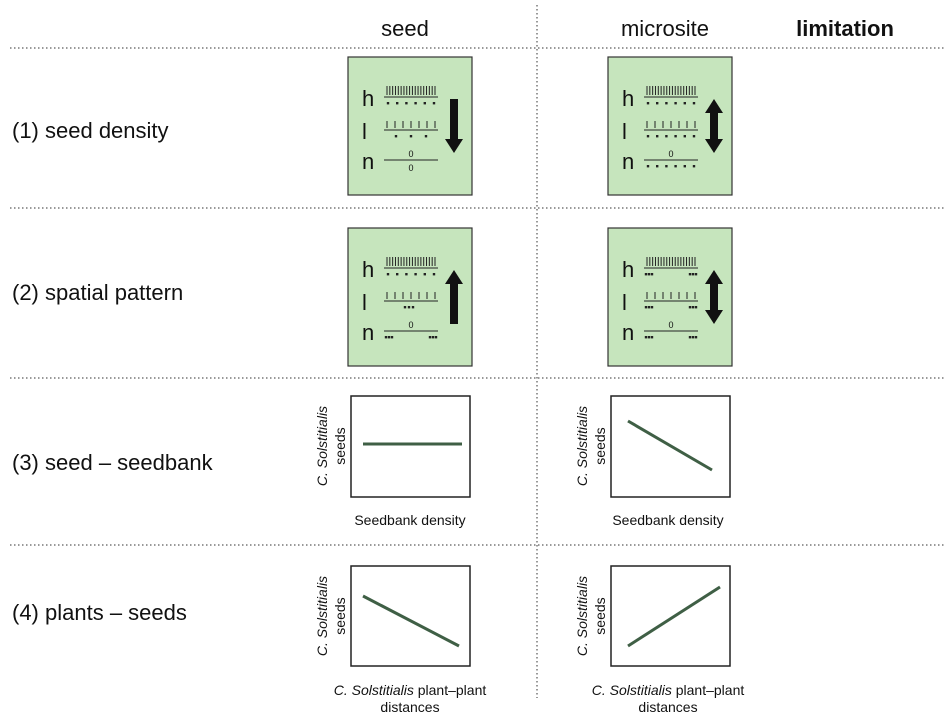  What do you see at coordinates (90, 130) in the screenshot?
I see `row-label: (1) seed density` at bounding box center [90, 130].